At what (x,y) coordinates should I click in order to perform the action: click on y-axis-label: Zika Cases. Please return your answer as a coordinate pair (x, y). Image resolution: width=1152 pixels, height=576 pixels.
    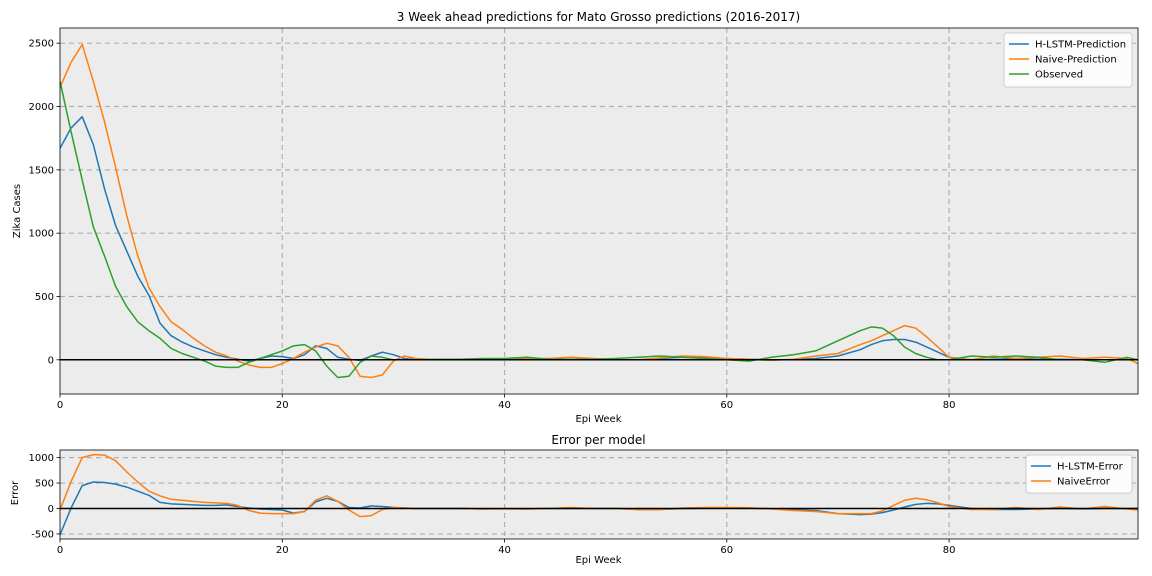
    Looking at the image, I should click on (17, 211).